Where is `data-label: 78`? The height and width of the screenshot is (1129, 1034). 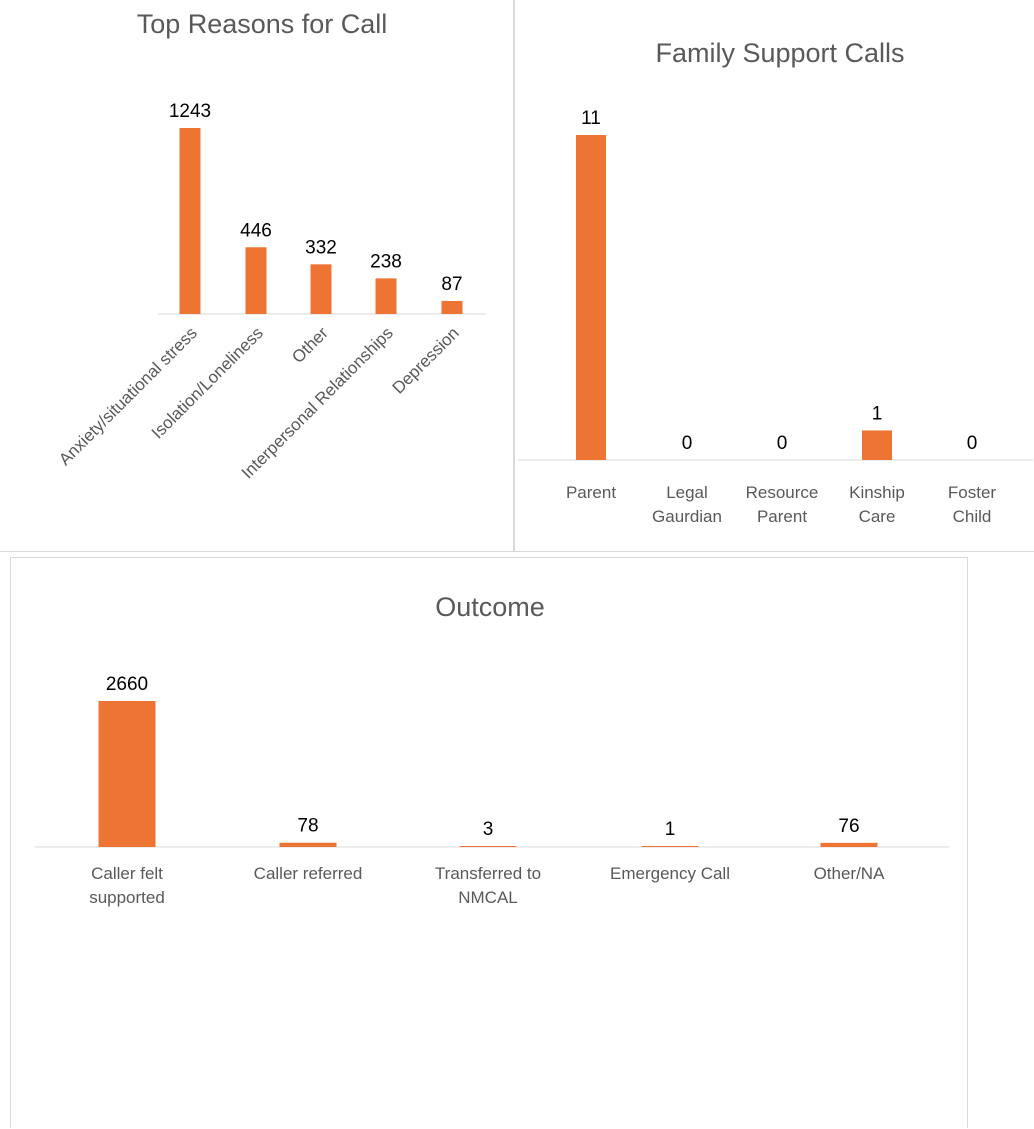
data-label: 78 is located at coordinates (307, 826).